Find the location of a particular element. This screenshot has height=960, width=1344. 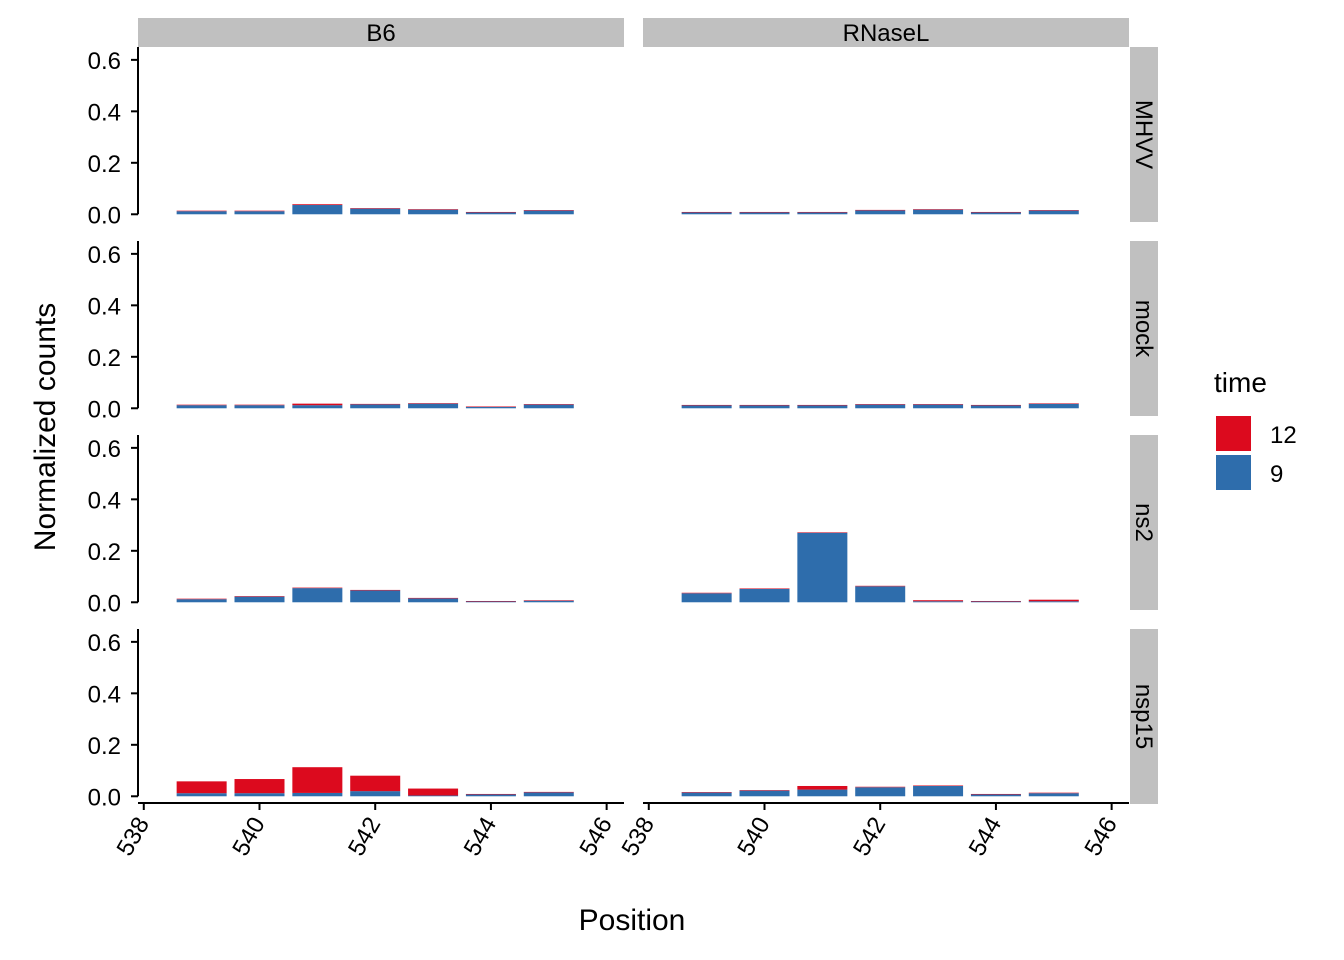

bar-rnasel-nsp15-544-t12 is located at coordinates (995, 794).